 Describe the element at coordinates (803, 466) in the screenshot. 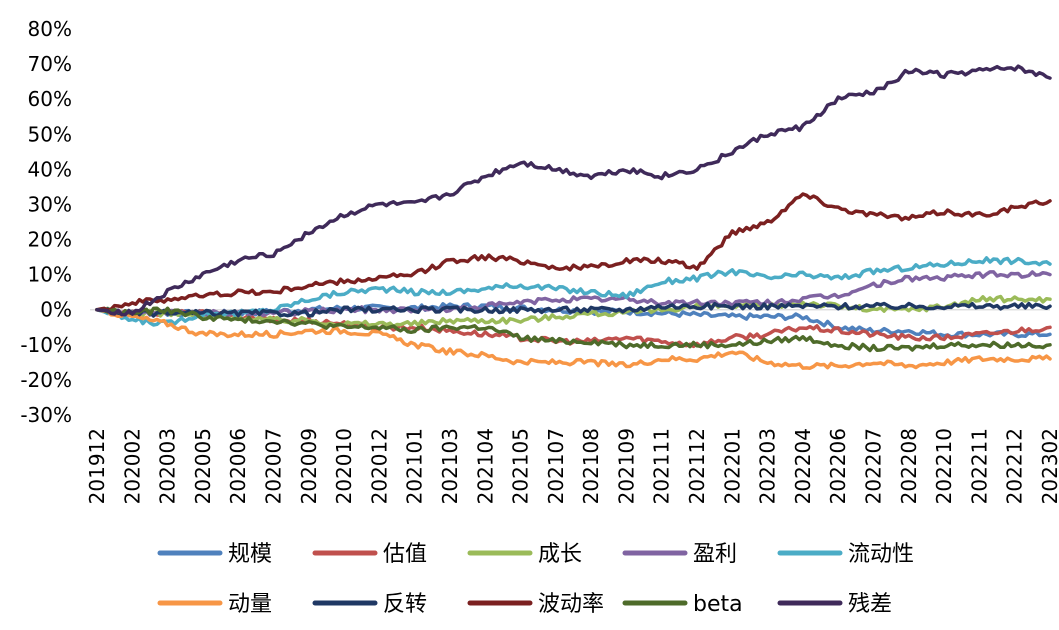

I see `x-tick-label: 202204` at that location.